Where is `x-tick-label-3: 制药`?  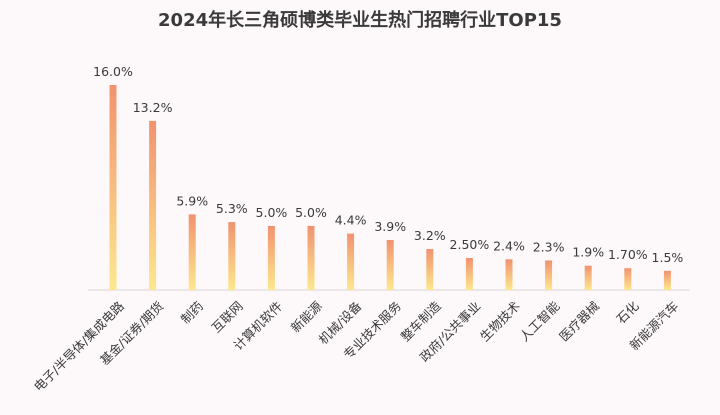 x-tick-label-3: 制药 is located at coordinates (192, 312).